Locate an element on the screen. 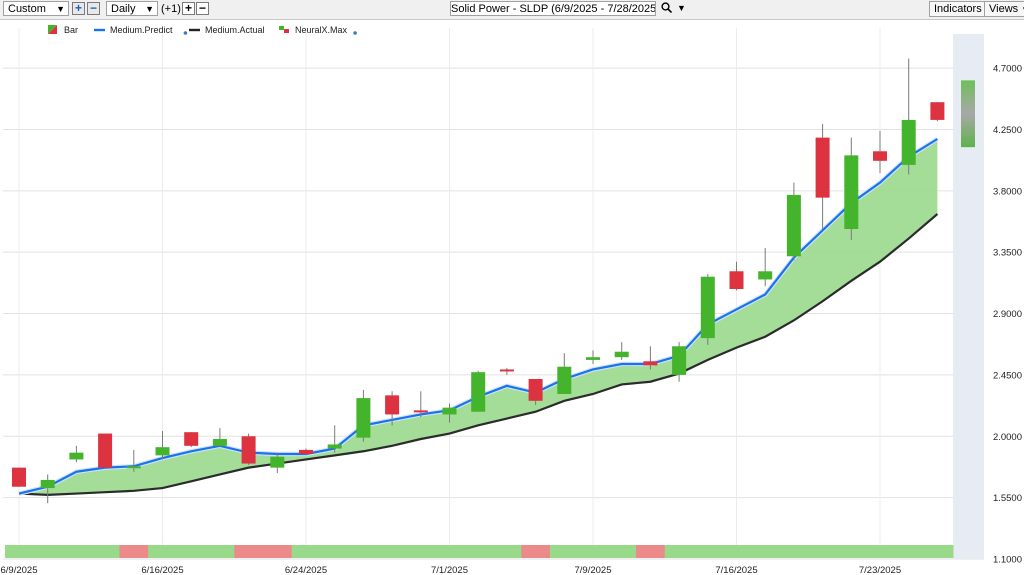 This screenshot has width=1024, height=575. x-tick-label: 7/9/2025 is located at coordinates (593, 570).